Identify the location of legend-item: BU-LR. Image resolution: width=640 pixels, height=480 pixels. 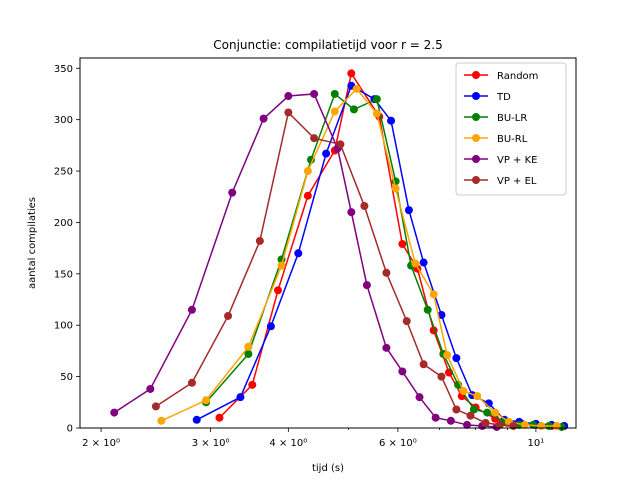
(495, 118).